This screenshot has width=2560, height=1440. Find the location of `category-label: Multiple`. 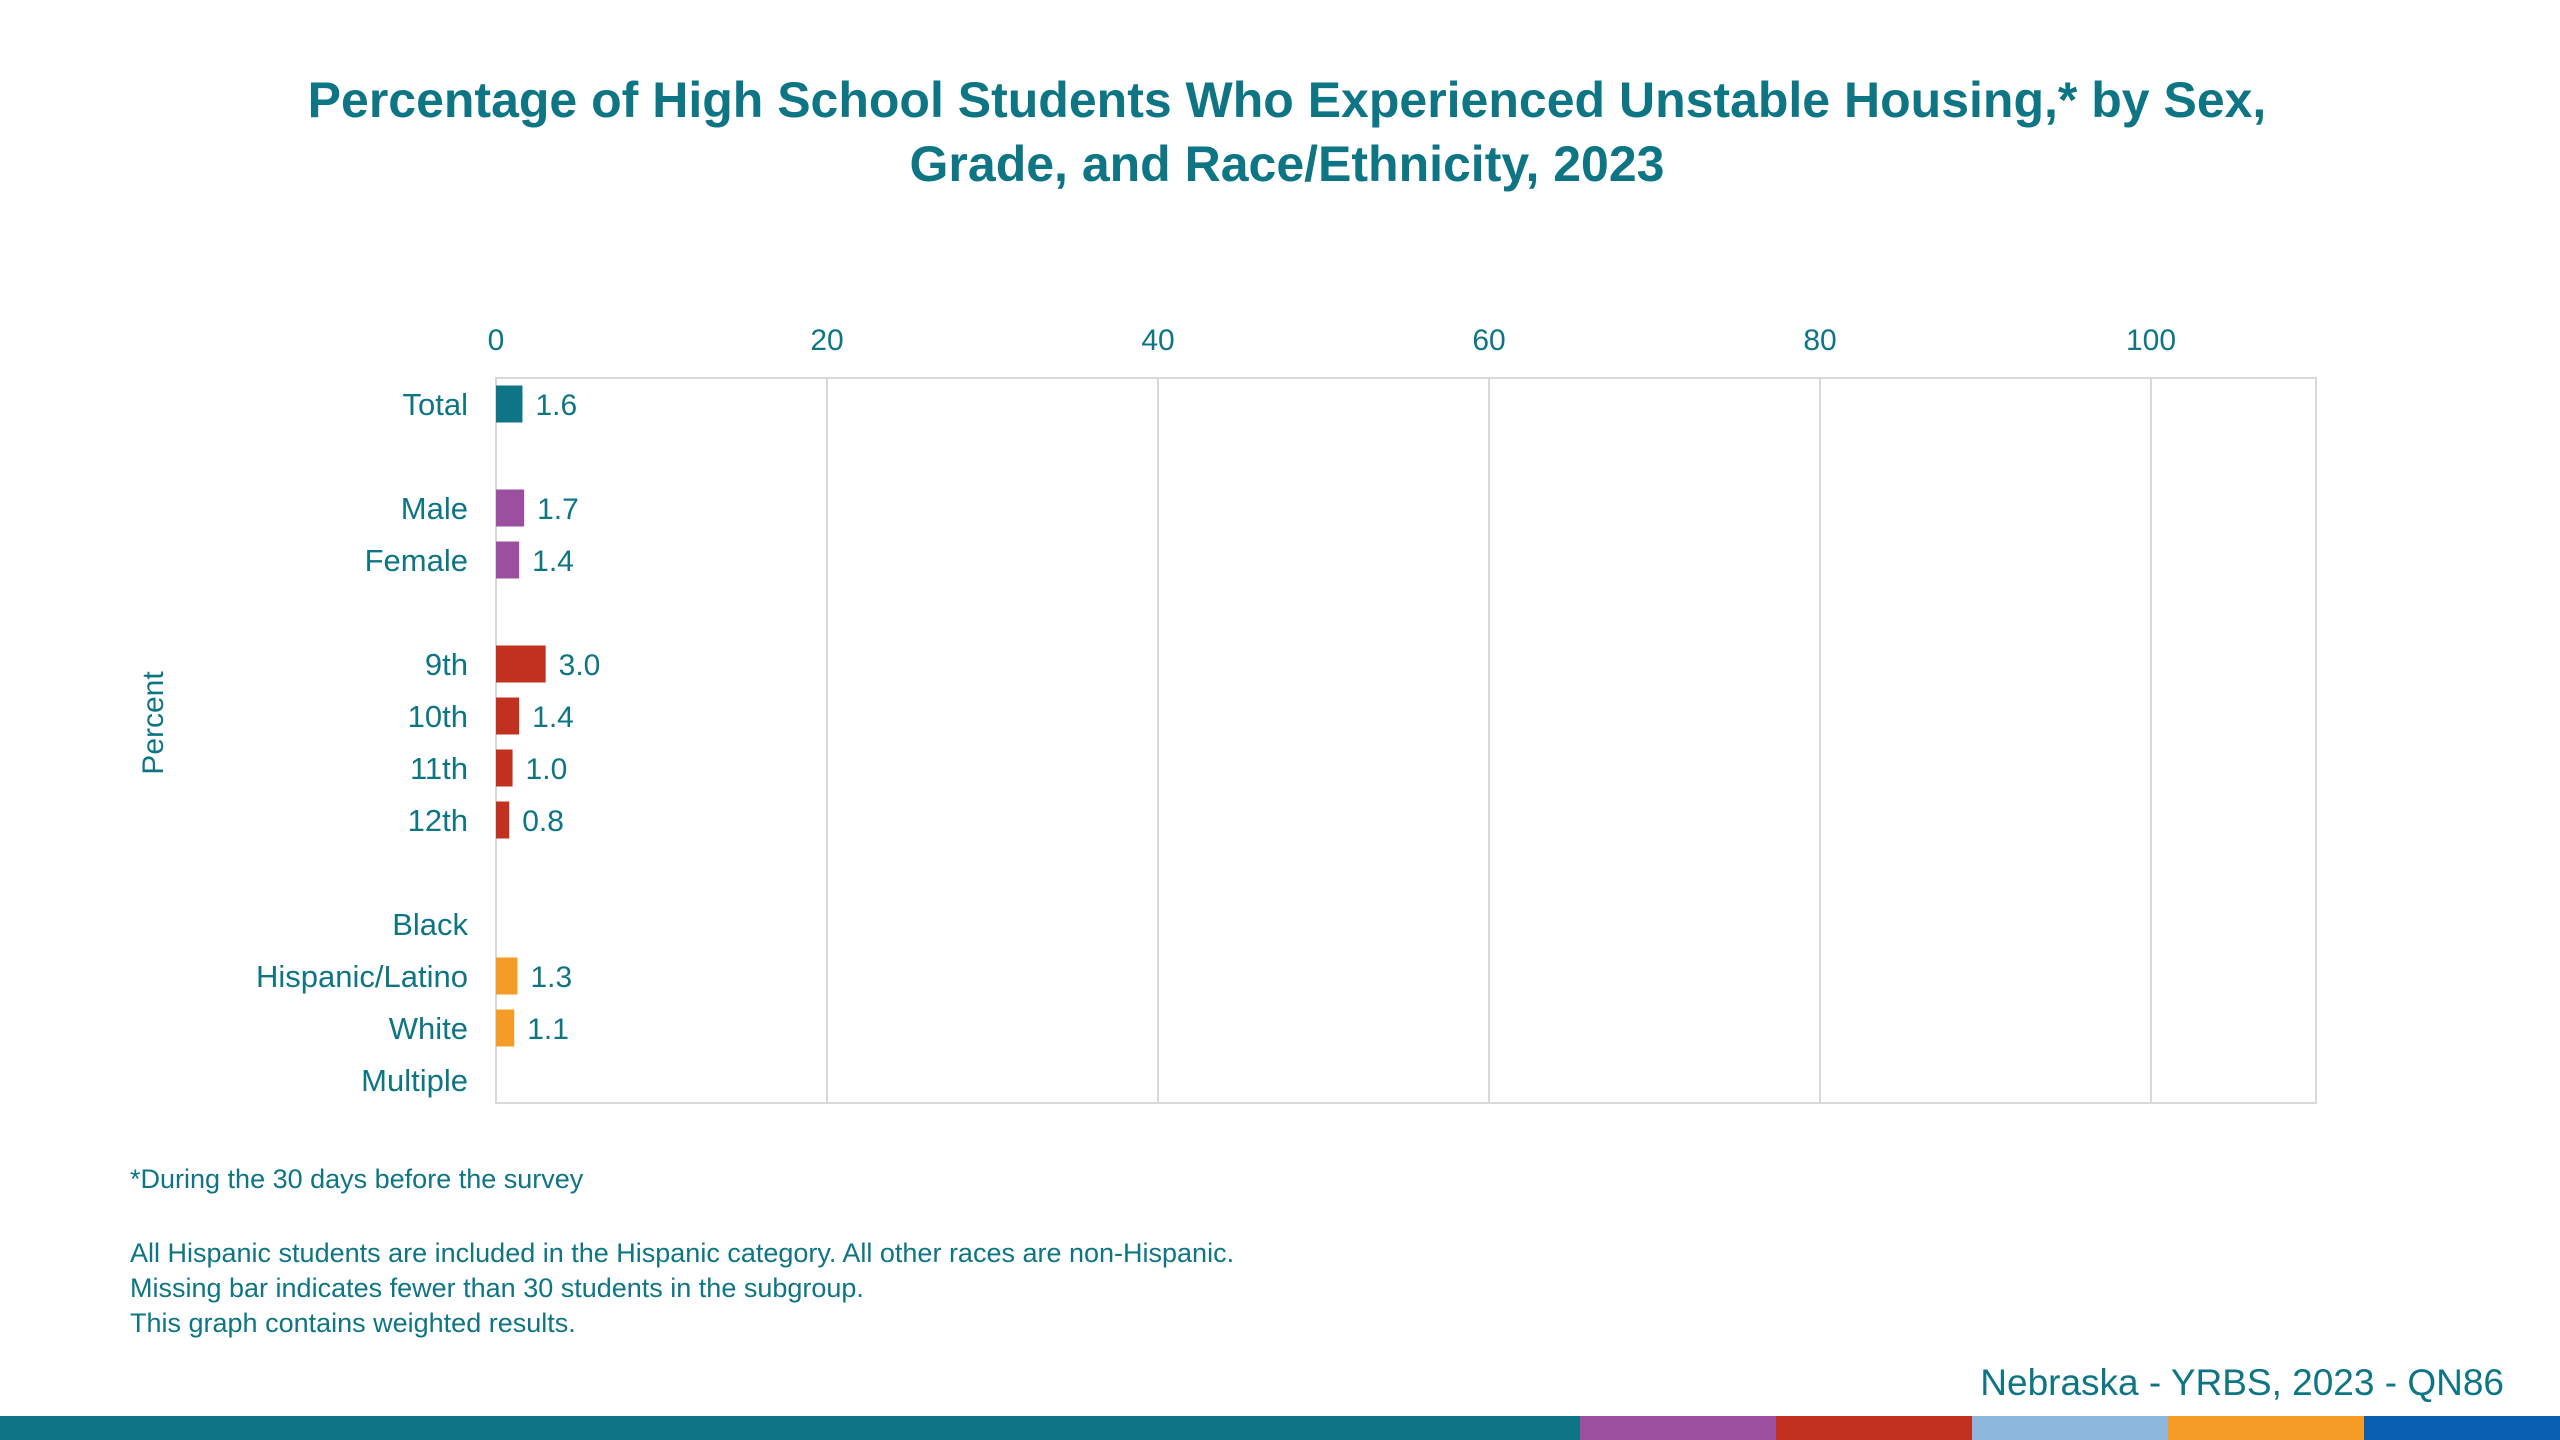

category-label: Multiple is located at coordinates (414, 1080).